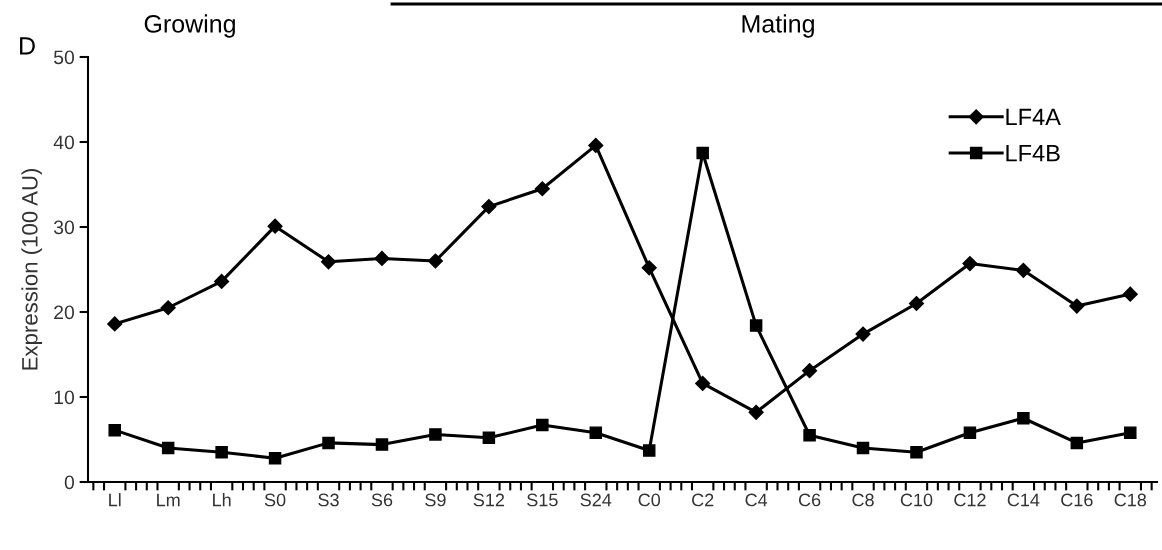 The image size is (1162, 550). Describe the element at coordinates (1023, 500) in the screenshot. I see `x-tick-label: C14` at that location.